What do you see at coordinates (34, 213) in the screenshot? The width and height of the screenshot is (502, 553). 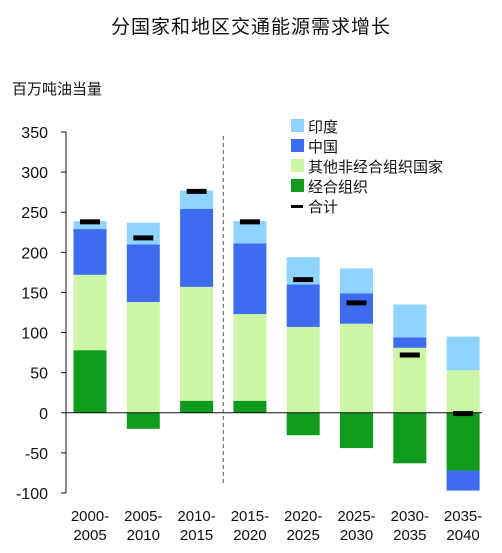 I see `y-tick-label: 250` at bounding box center [34, 213].